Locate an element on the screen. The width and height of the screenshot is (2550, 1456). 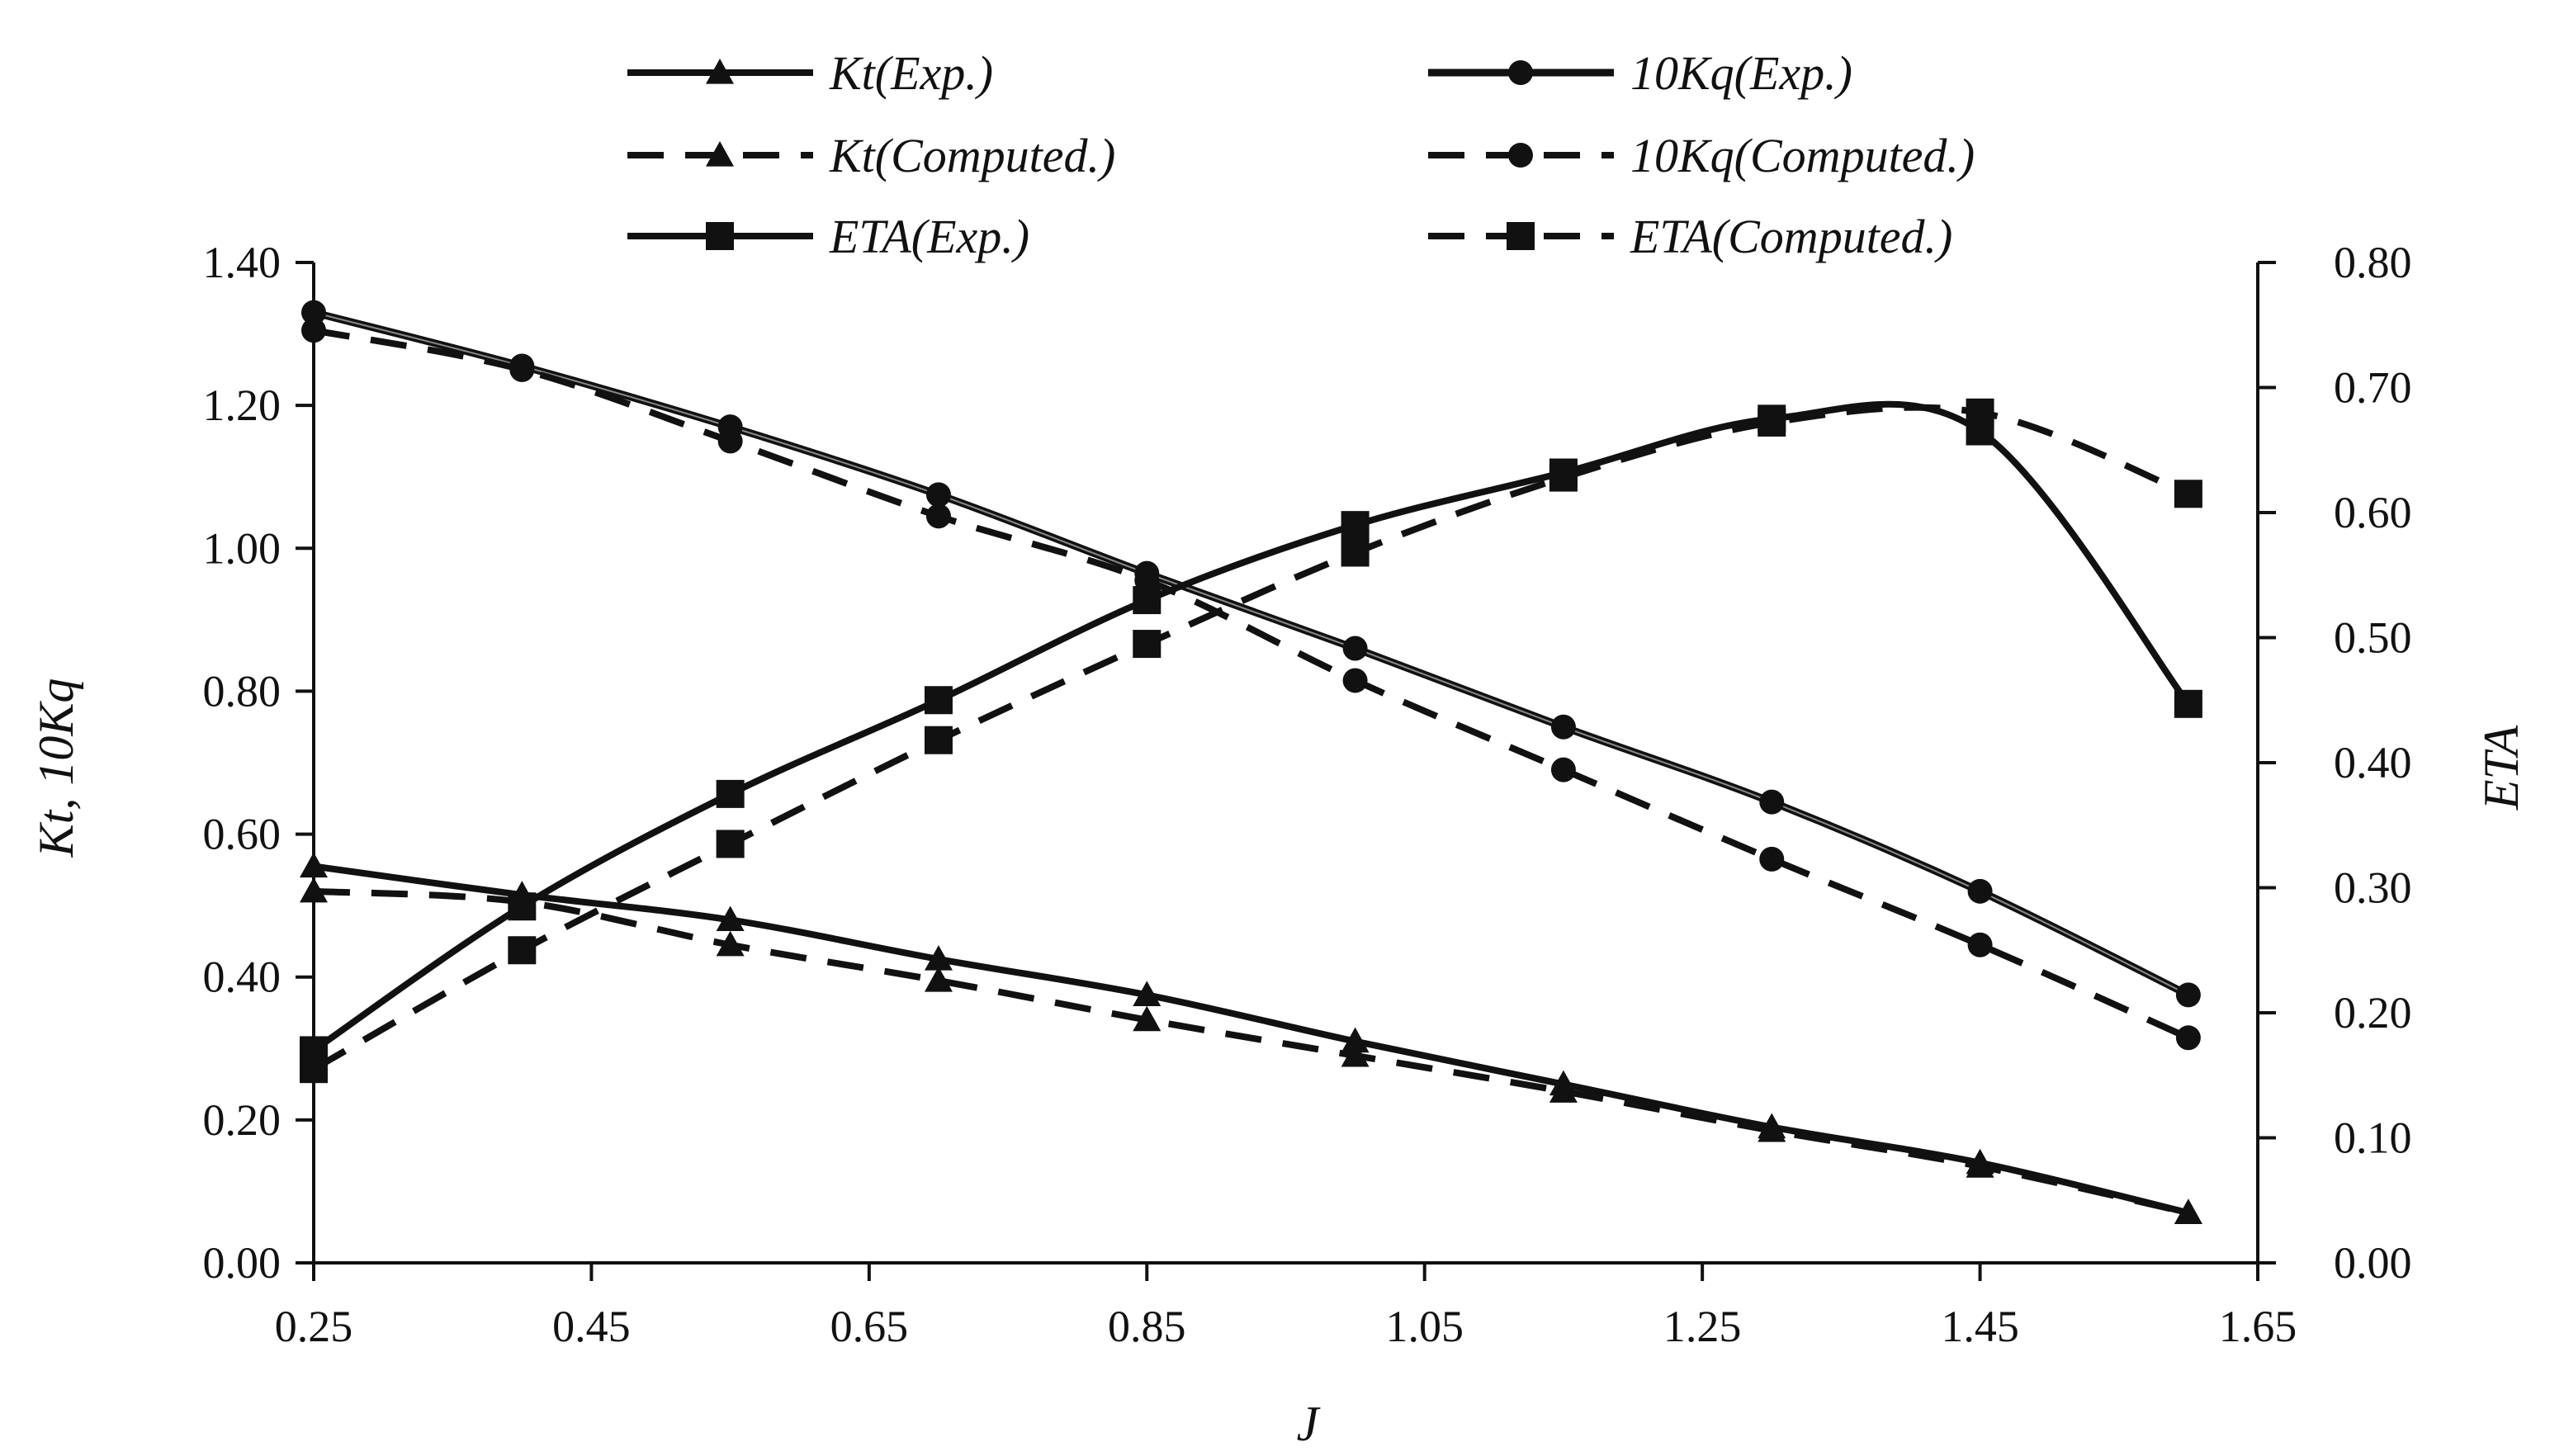
x-tick-label: 0.25 is located at coordinates (314, 1326).